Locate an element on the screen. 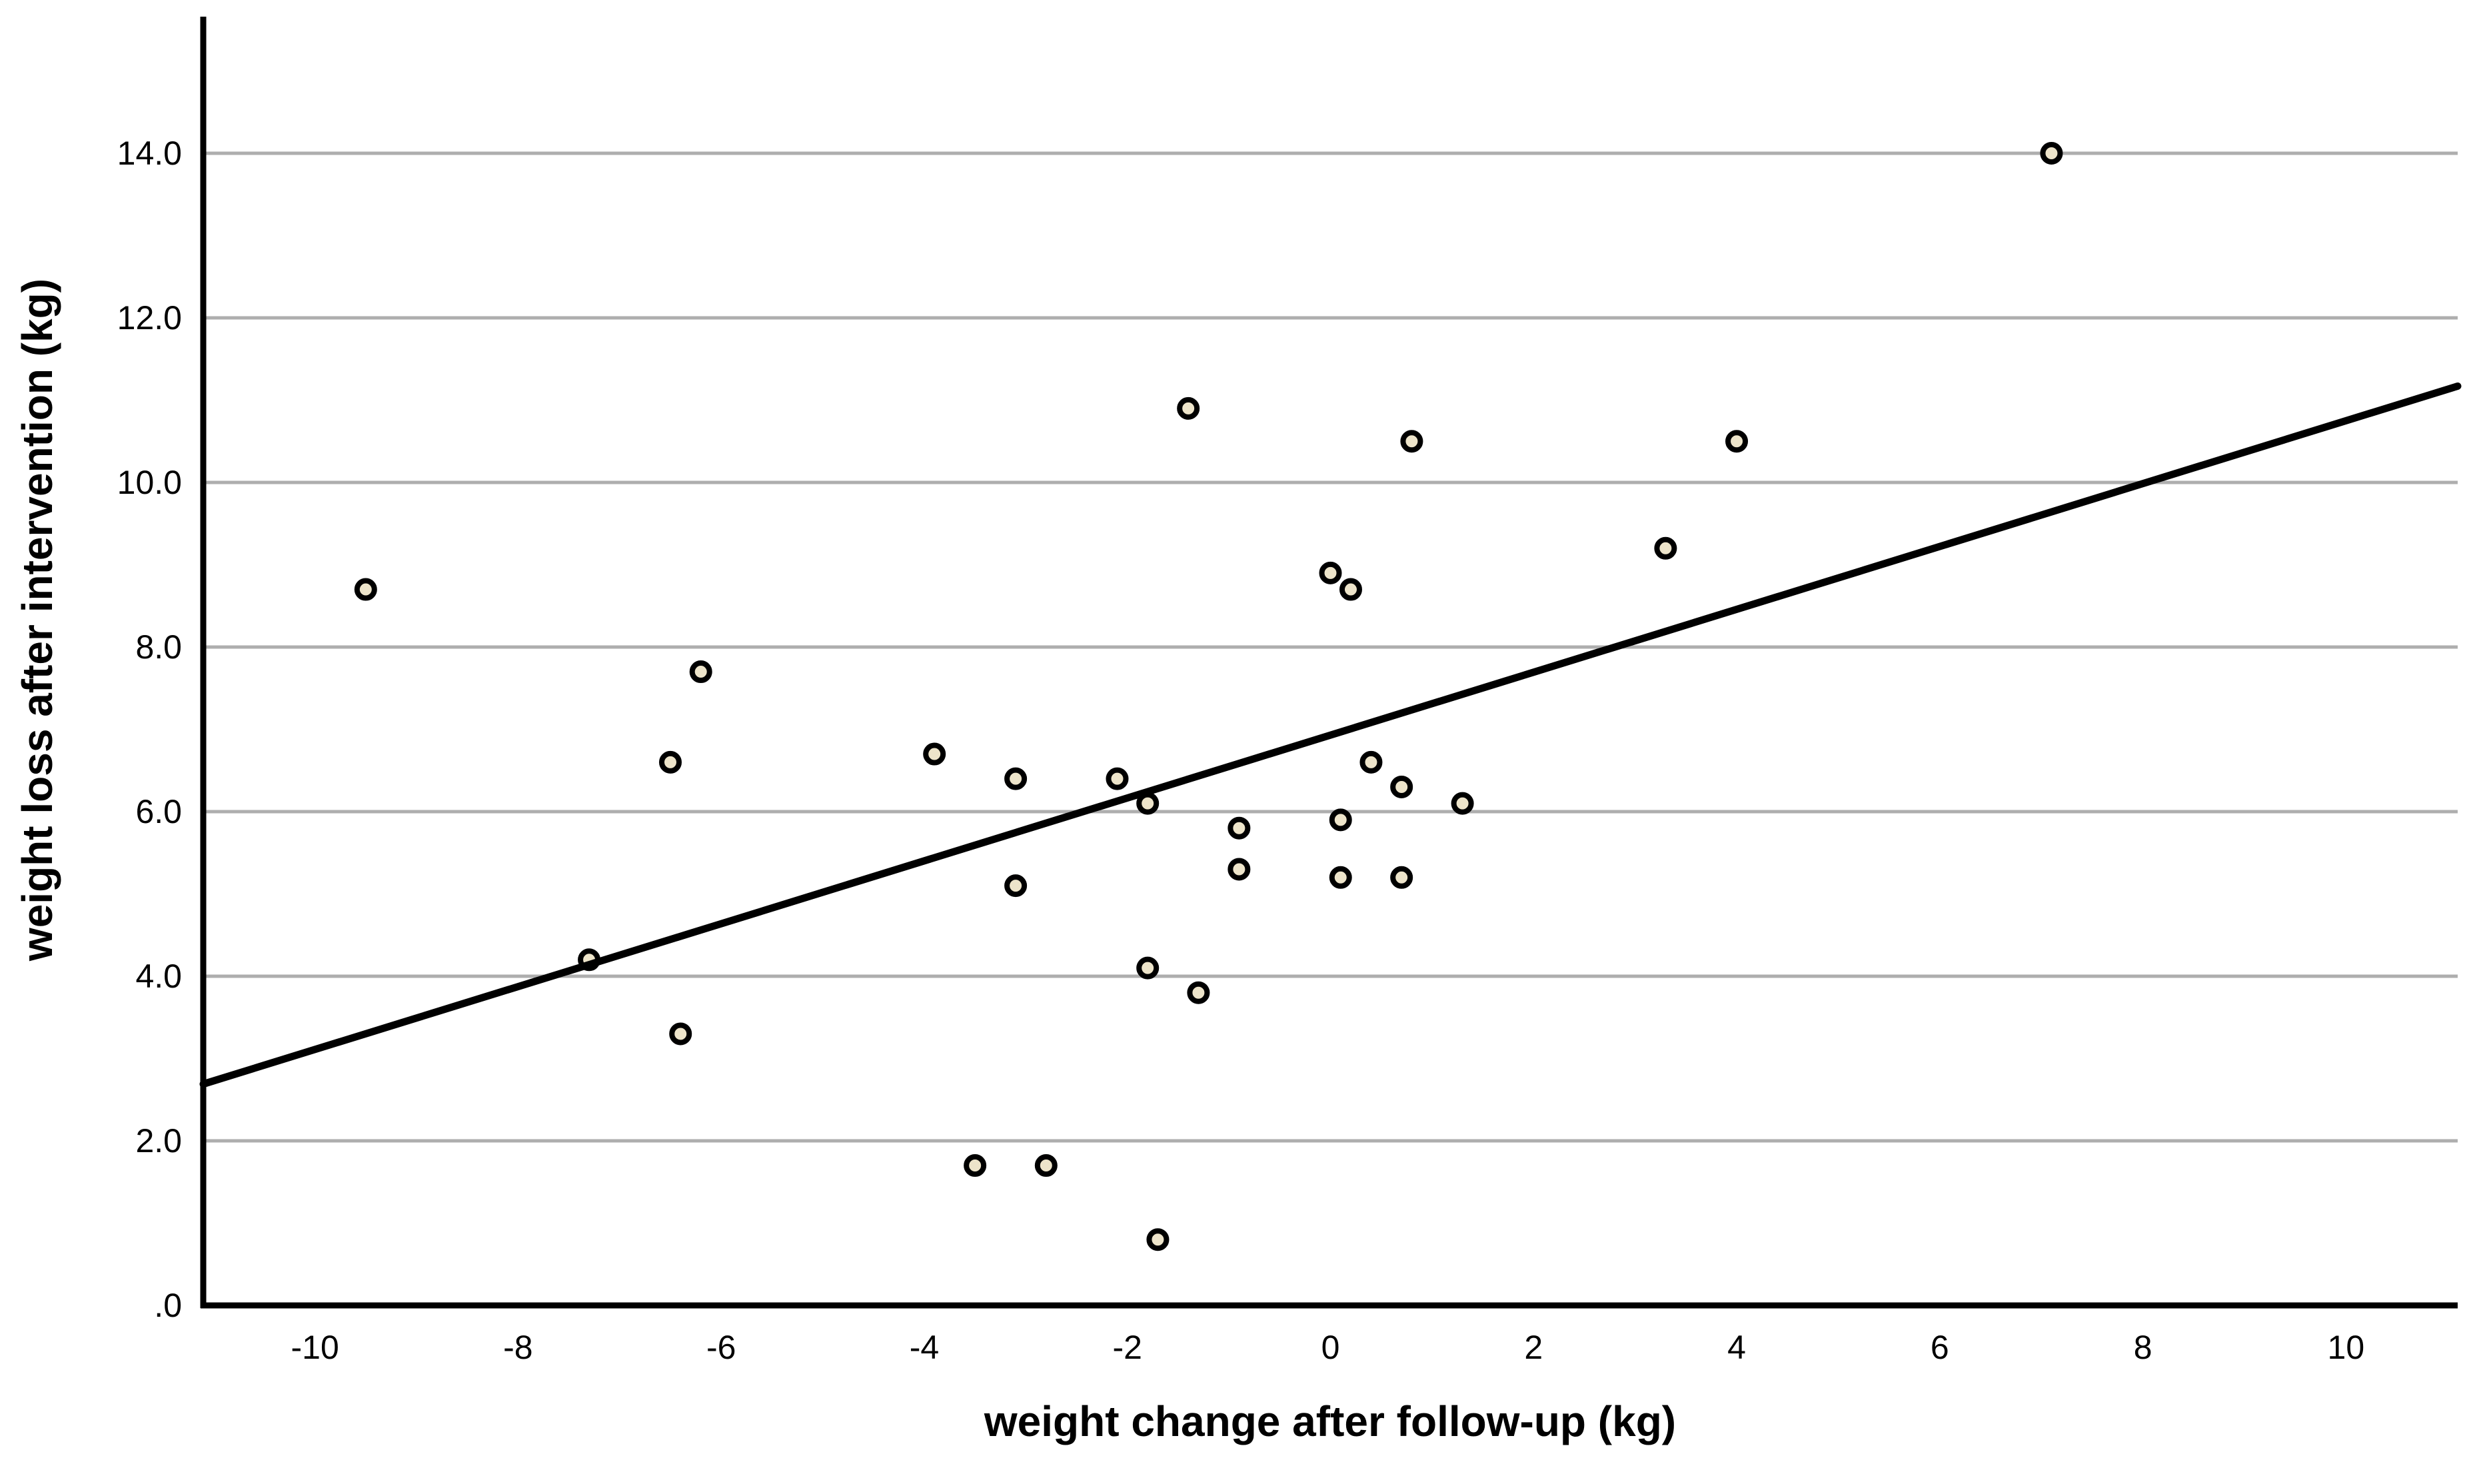  x-tick-label: 2 is located at coordinates (1533, 1347).